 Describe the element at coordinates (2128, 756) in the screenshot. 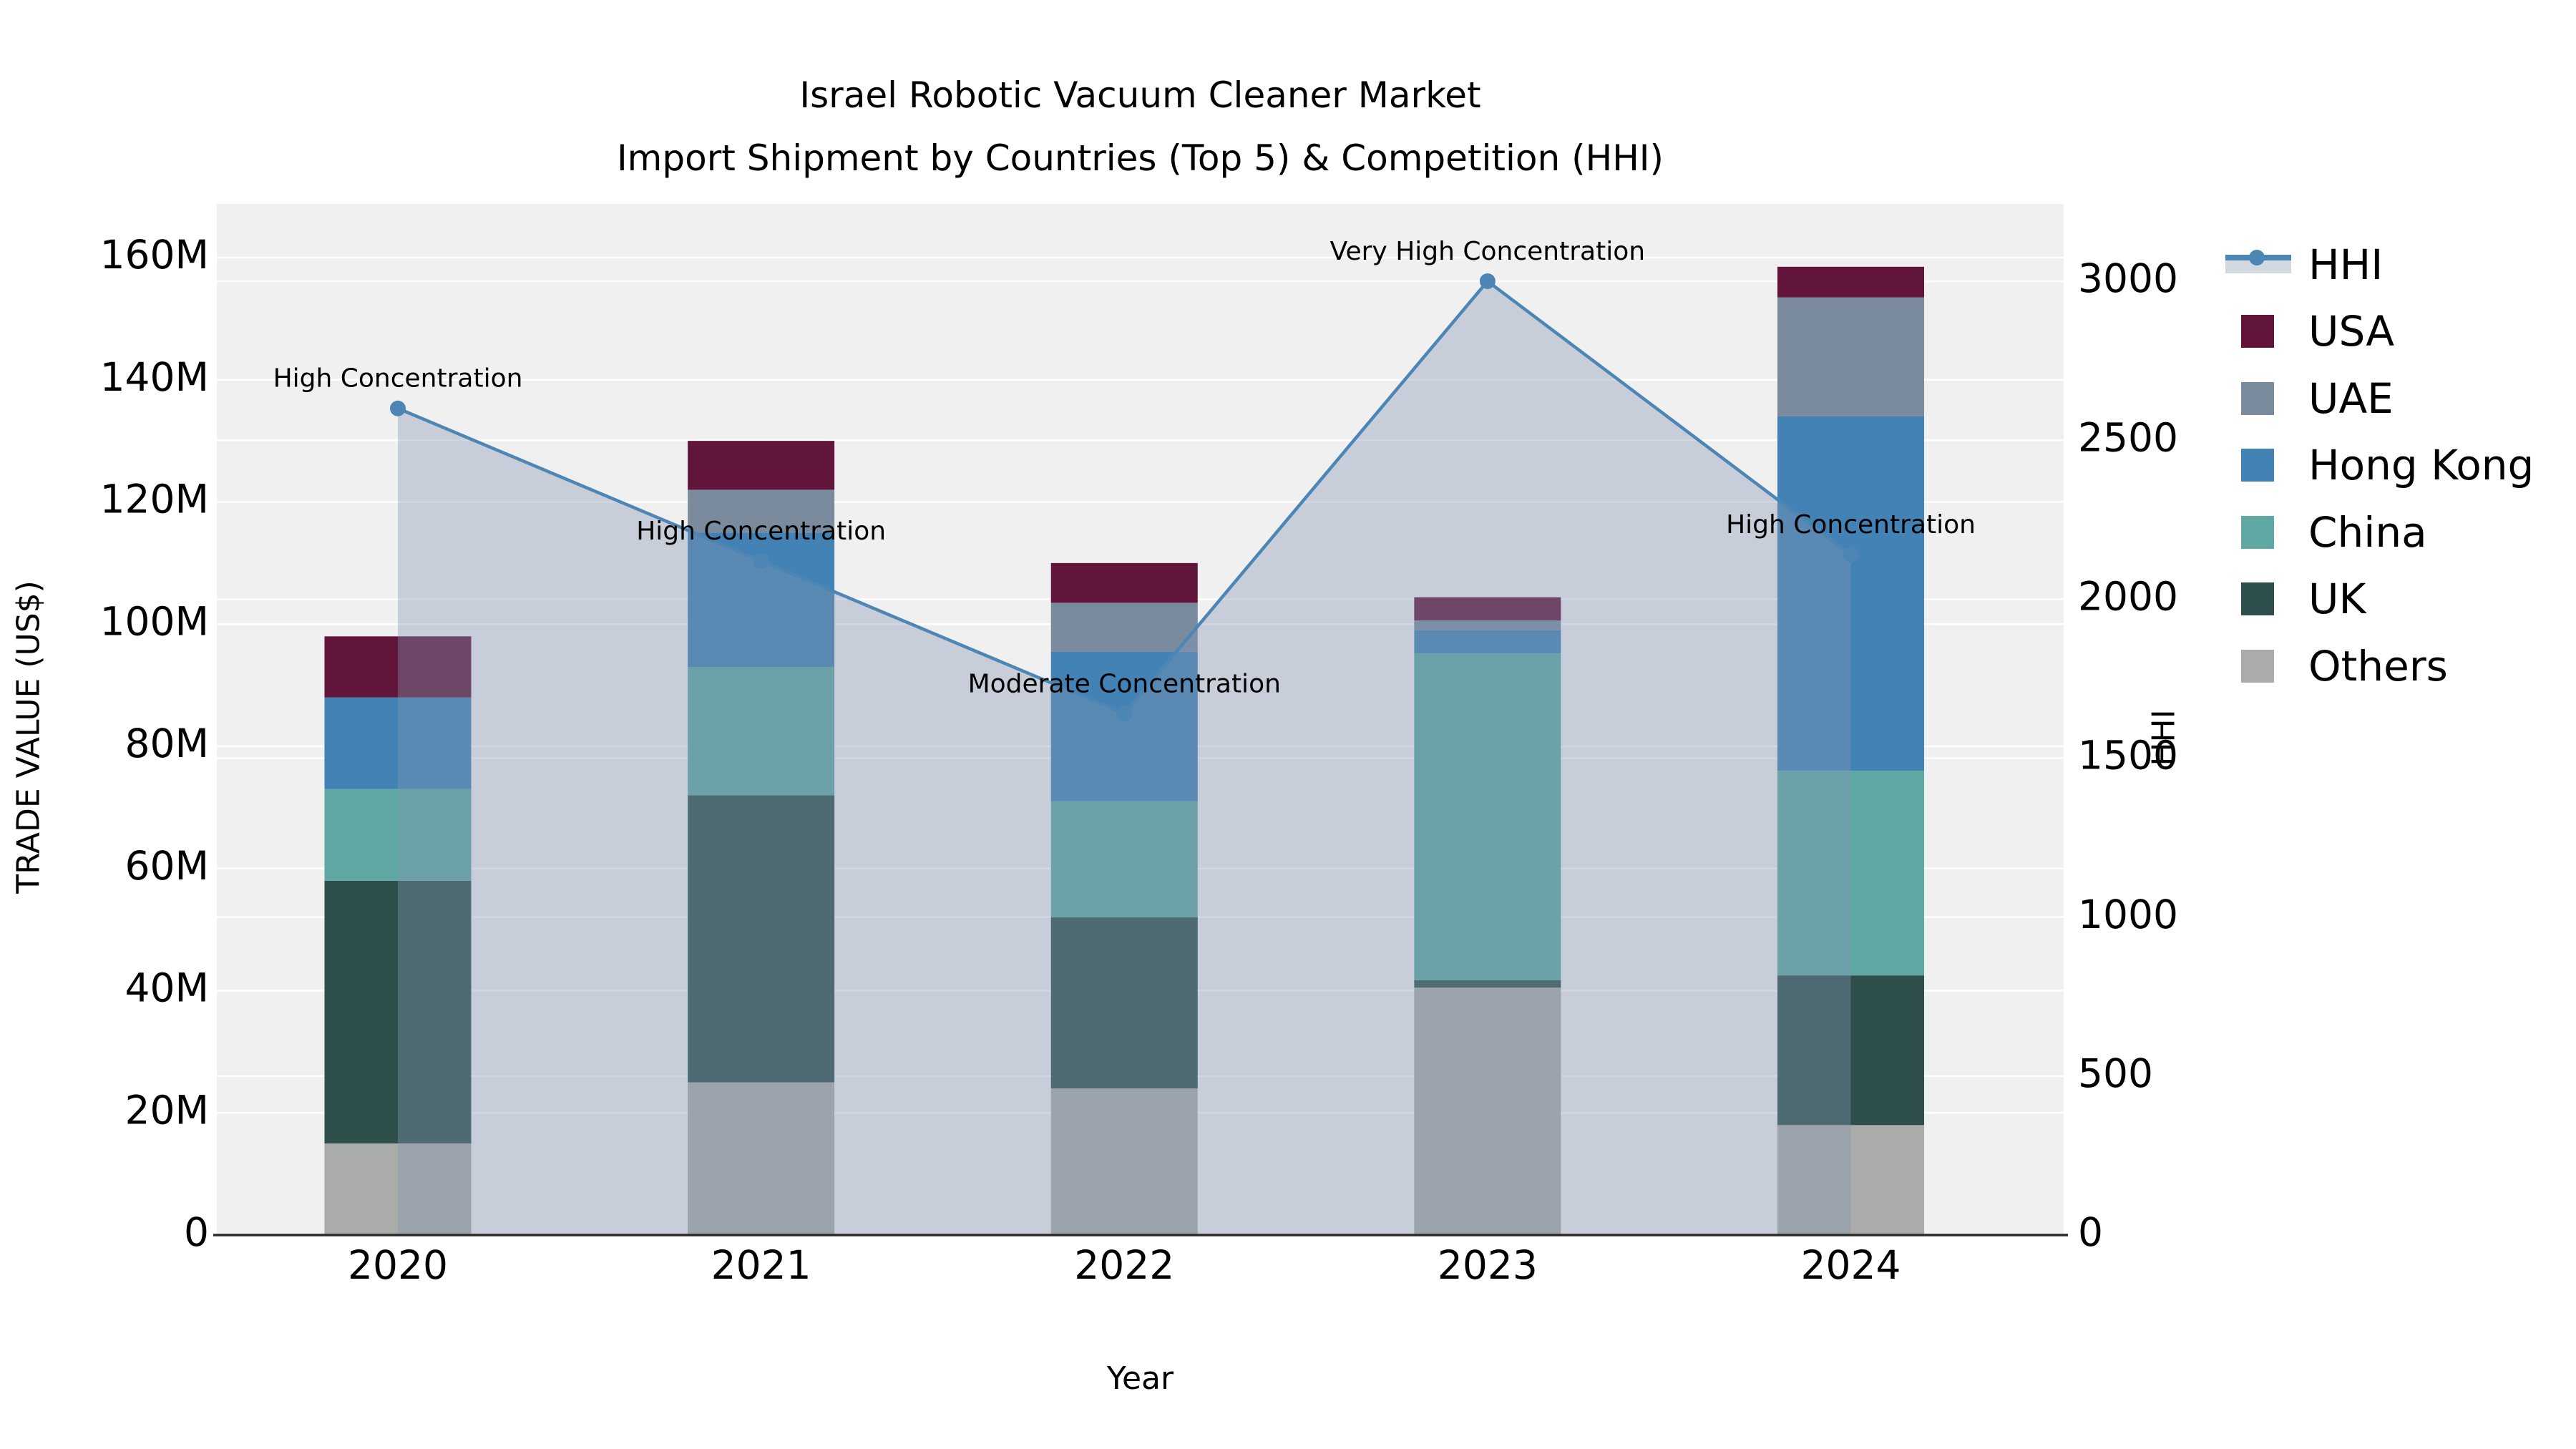

I see `y-right-tick-1500: 1500` at that location.